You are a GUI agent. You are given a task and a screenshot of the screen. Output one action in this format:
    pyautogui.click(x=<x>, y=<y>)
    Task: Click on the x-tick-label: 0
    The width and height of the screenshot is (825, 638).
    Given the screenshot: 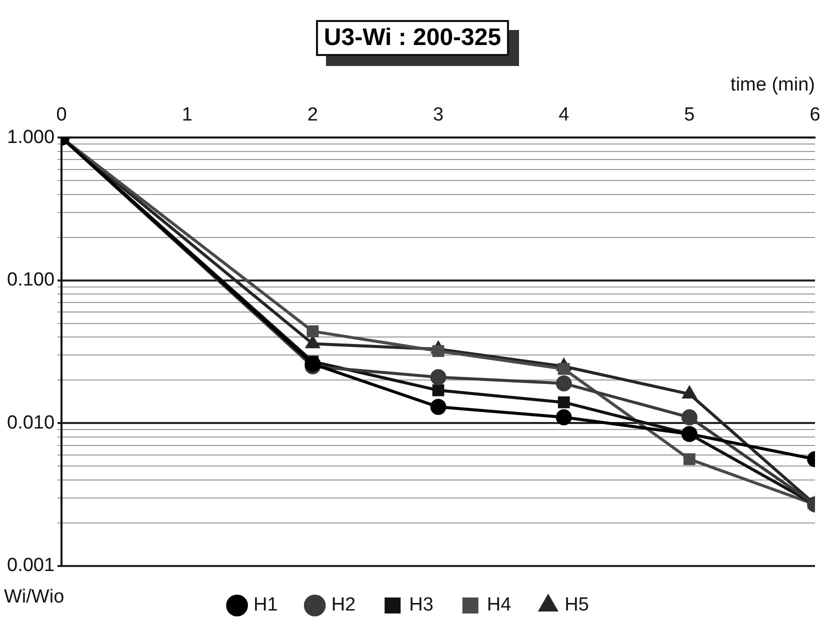 What is the action you would take?
    pyautogui.click(x=61, y=115)
    